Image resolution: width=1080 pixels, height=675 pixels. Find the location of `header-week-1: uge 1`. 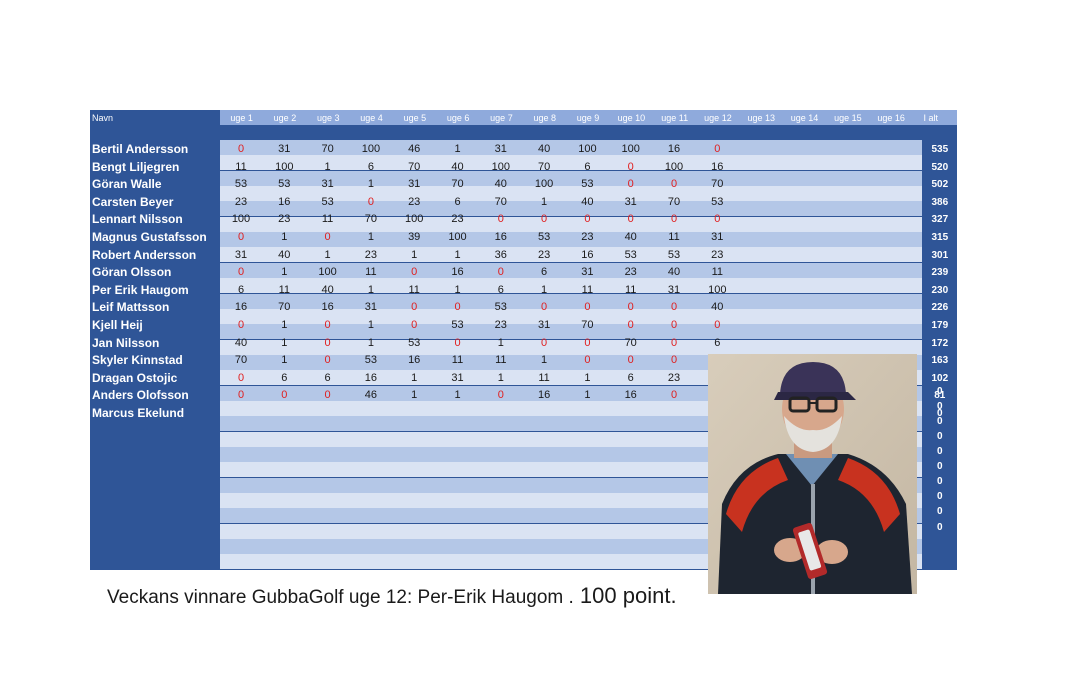

header-week-1: uge 1 is located at coordinates (241, 118).